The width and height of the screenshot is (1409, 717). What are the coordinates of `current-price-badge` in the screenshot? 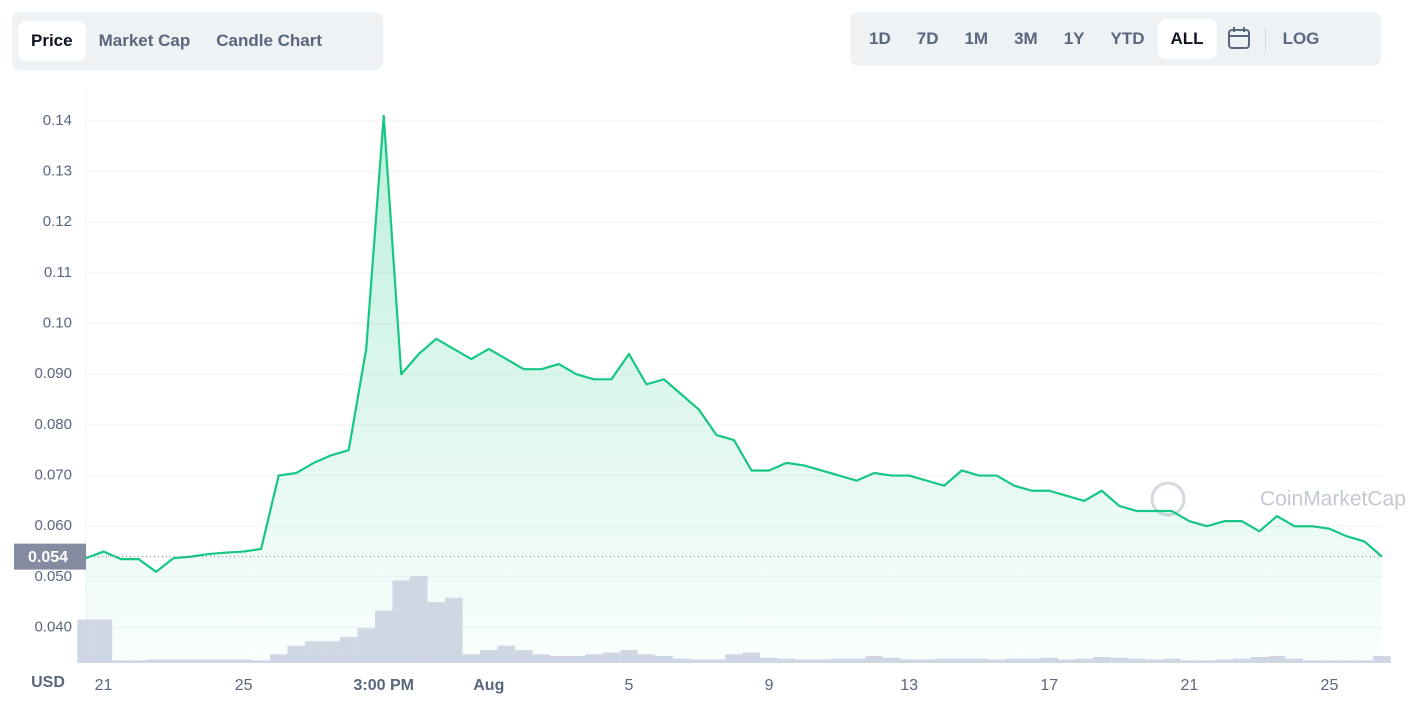 It's located at (50, 556).